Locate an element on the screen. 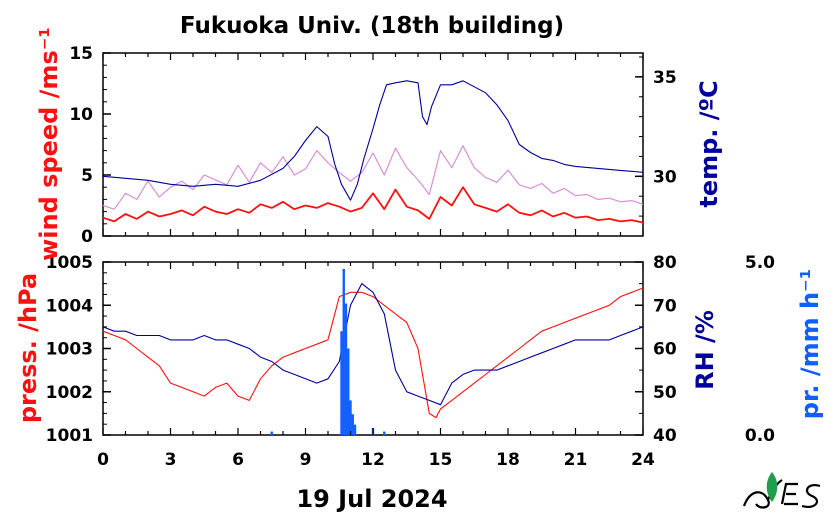  left-tick-label: 0 is located at coordinates (87, 237).